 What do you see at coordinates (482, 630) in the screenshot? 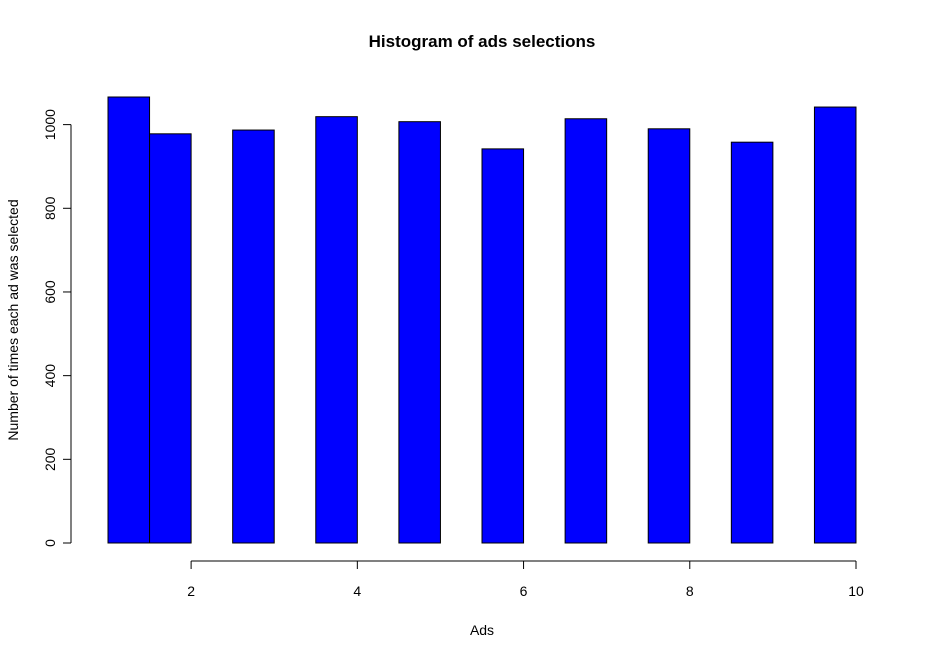
I see `x-axis-label: Ads` at bounding box center [482, 630].